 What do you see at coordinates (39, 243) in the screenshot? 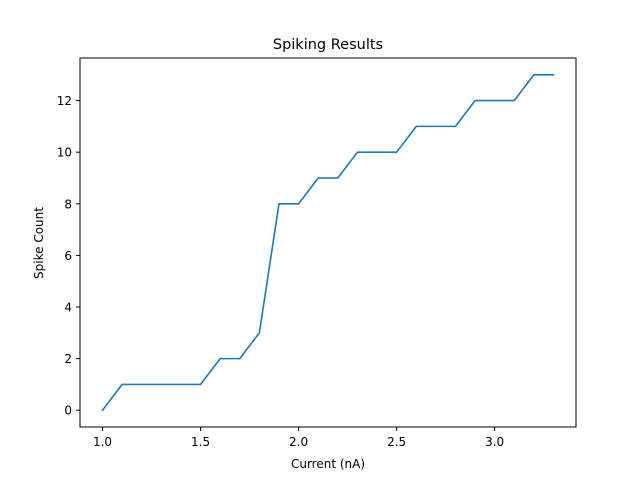
I see `y-axis-label: Spike Count` at bounding box center [39, 243].